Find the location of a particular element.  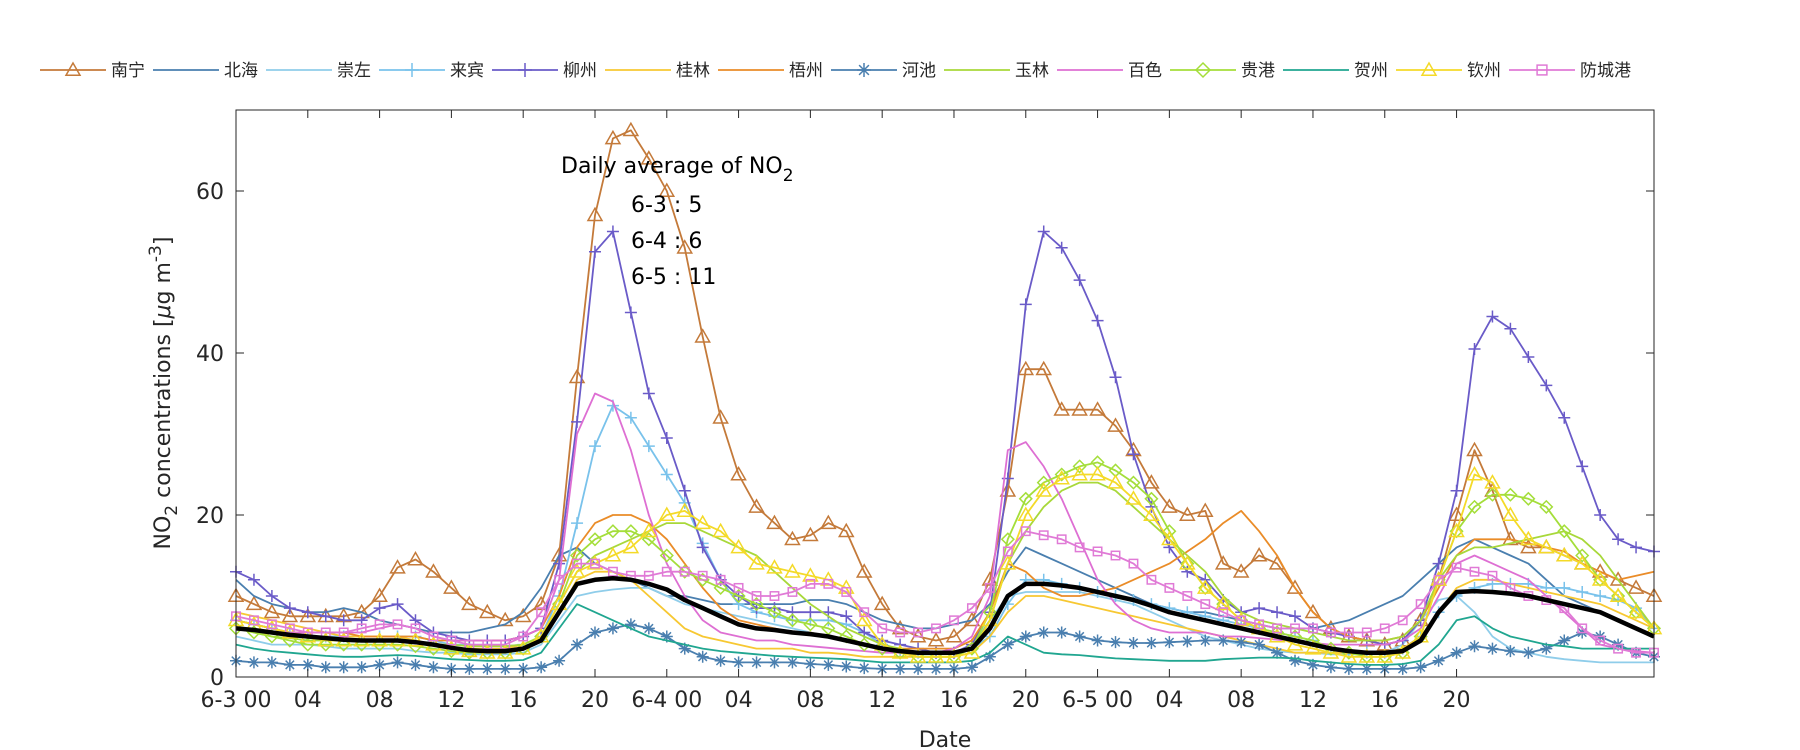

legend-item: 崇左 is located at coordinates (318, 71).